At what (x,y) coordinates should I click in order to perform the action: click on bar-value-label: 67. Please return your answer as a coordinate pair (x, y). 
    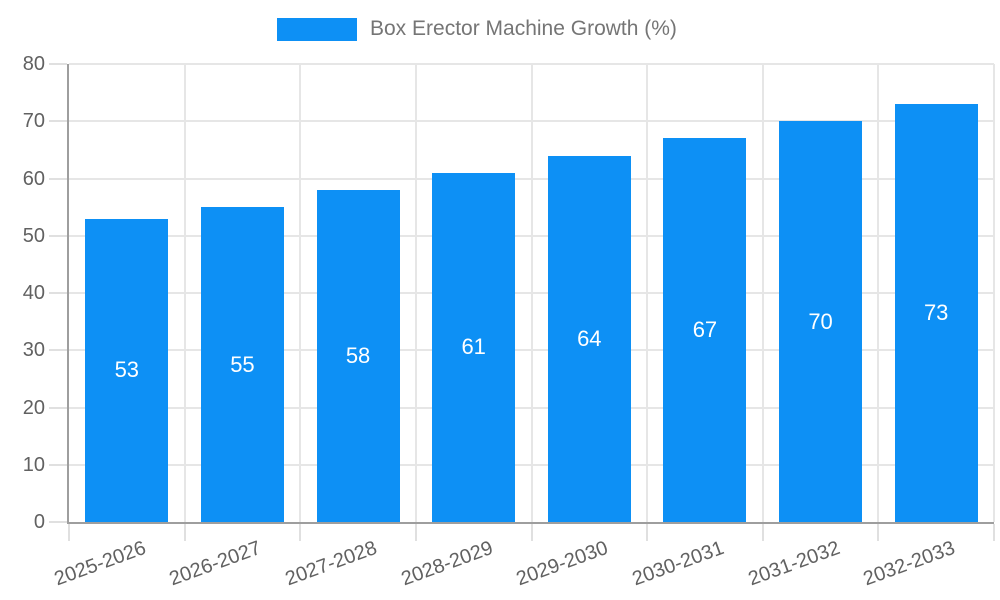
    Looking at the image, I should click on (705, 330).